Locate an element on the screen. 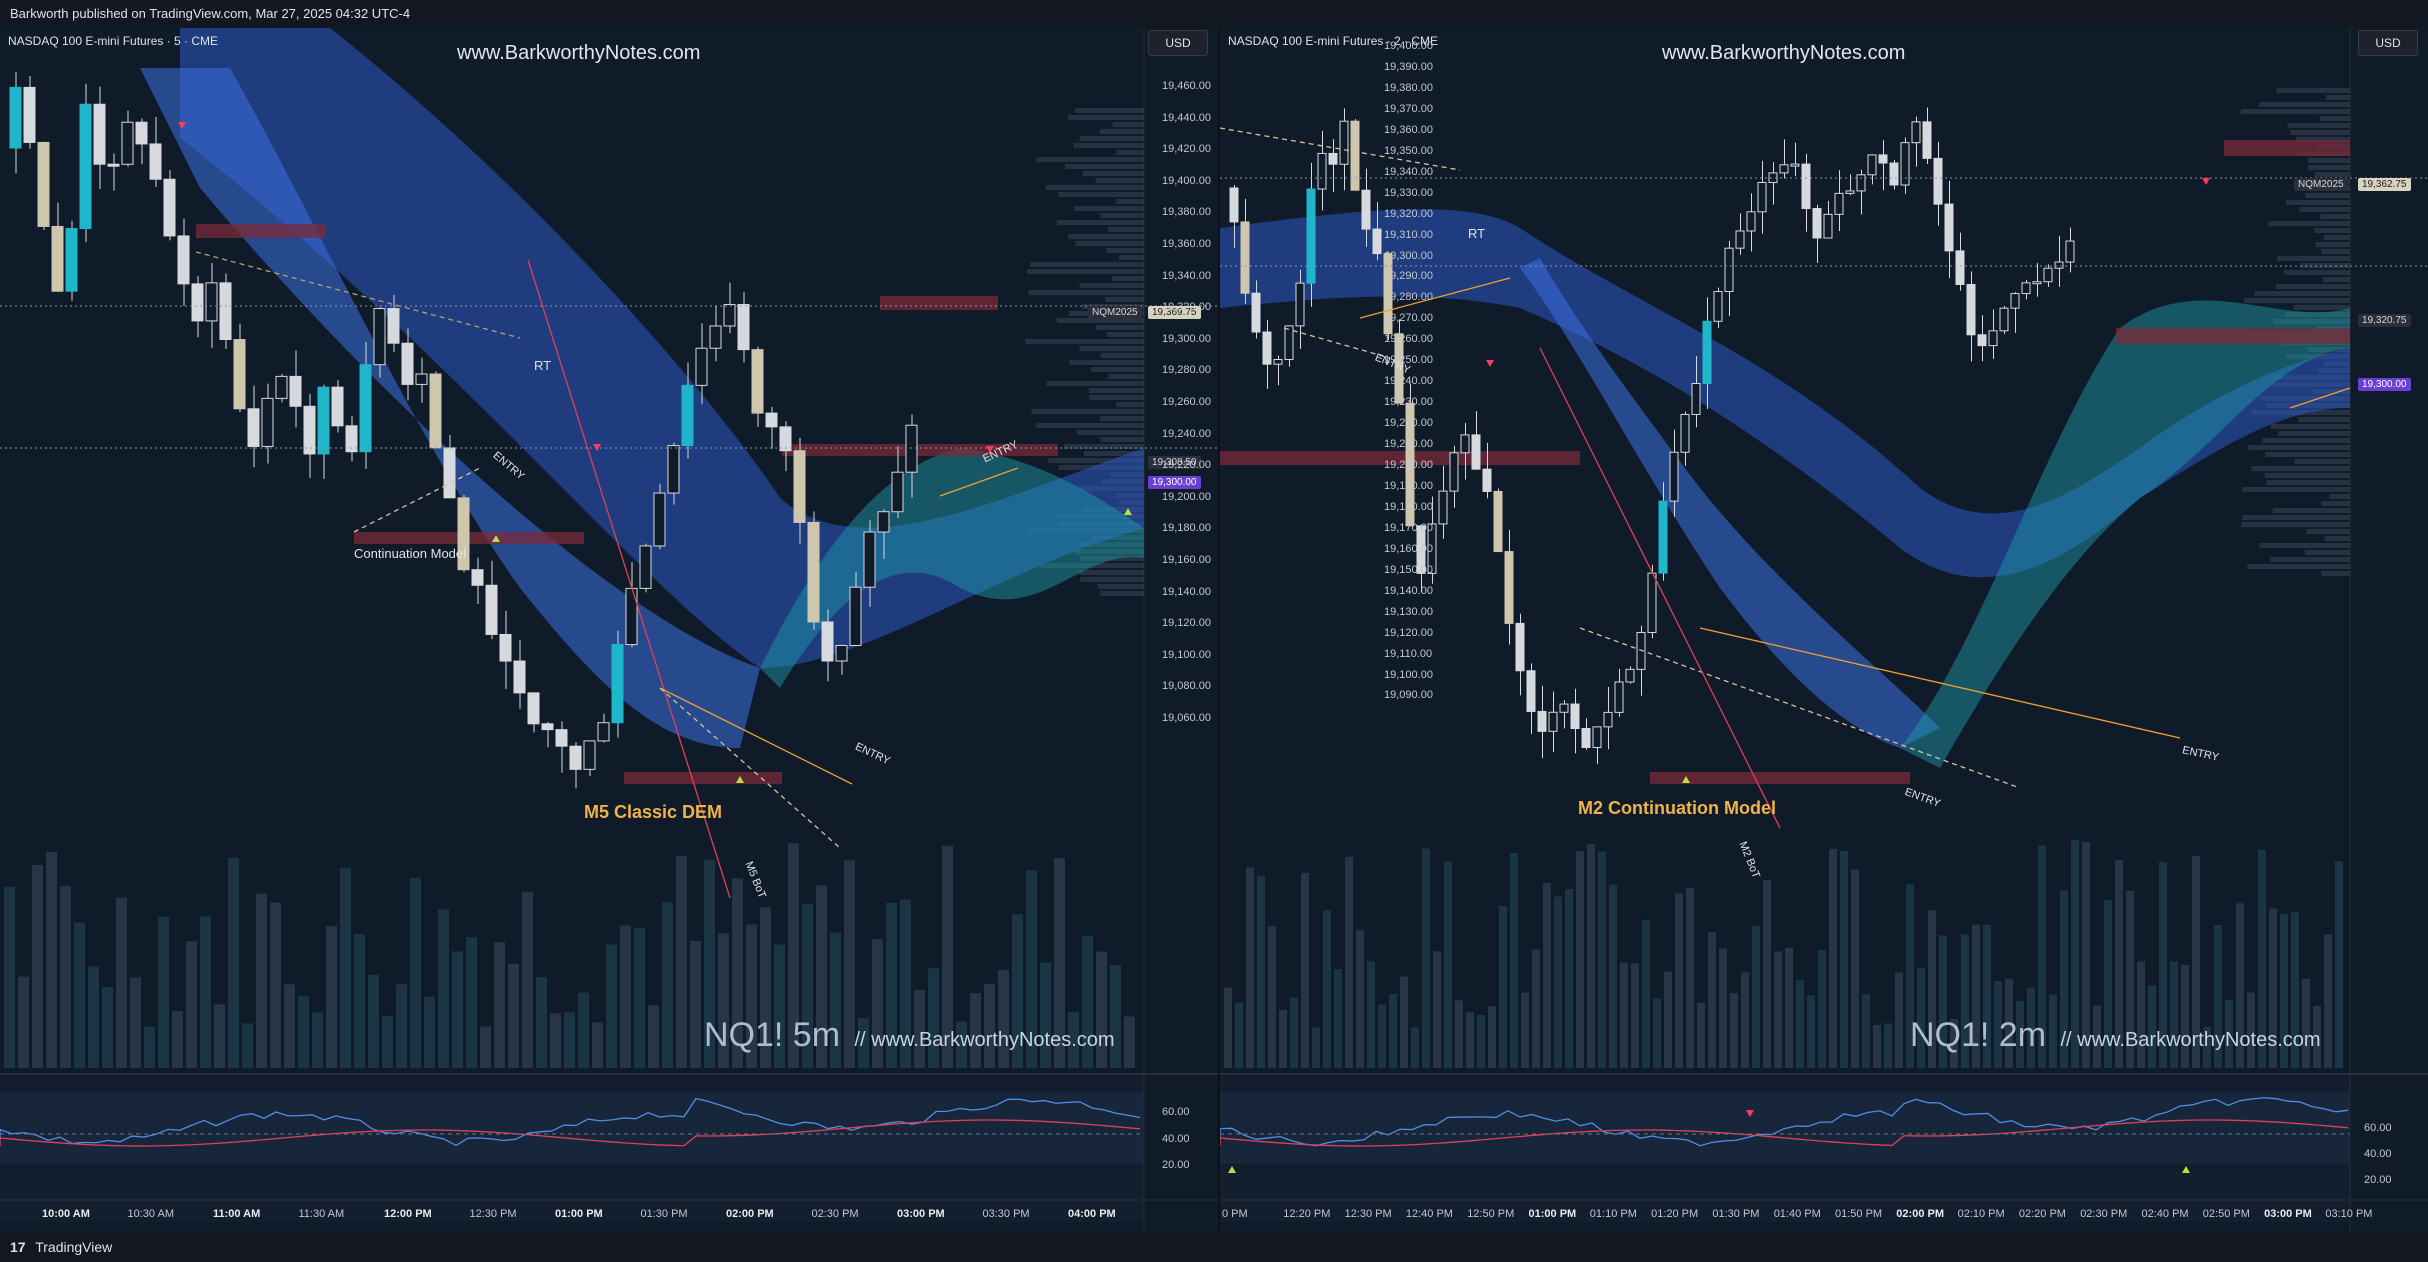  price-tick: 19,230.00 is located at coordinates (1408, 402).